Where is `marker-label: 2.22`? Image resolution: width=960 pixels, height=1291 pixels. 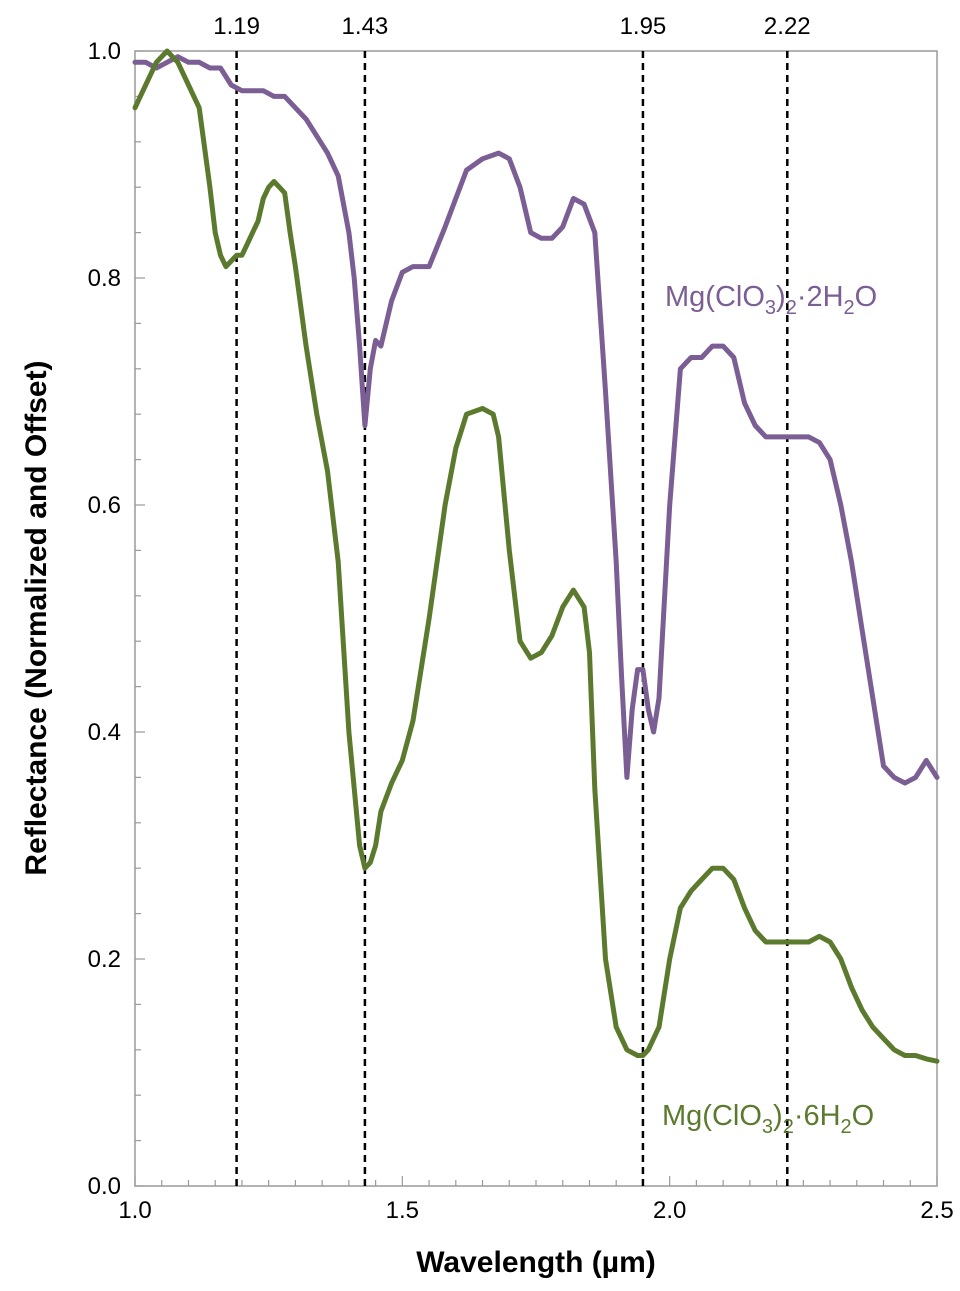
marker-label: 2.22 is located at coordinates (787, 26).